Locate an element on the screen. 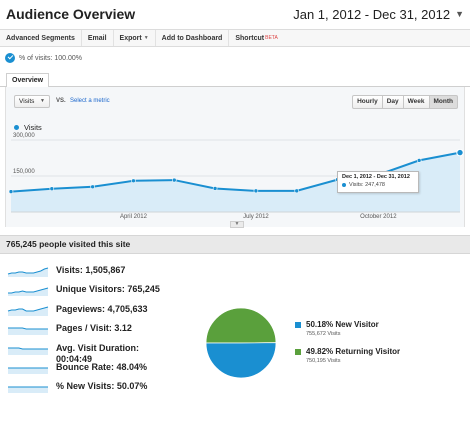 The width and height of the screenshot is (470, 442). tooltip-row: Visits: 247,478 is located at coordinates (378, 185).